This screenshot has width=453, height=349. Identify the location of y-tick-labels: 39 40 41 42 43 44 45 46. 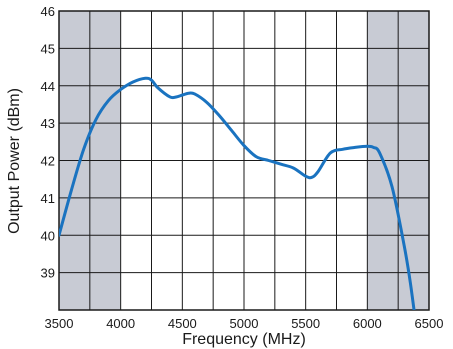
(48, 142).